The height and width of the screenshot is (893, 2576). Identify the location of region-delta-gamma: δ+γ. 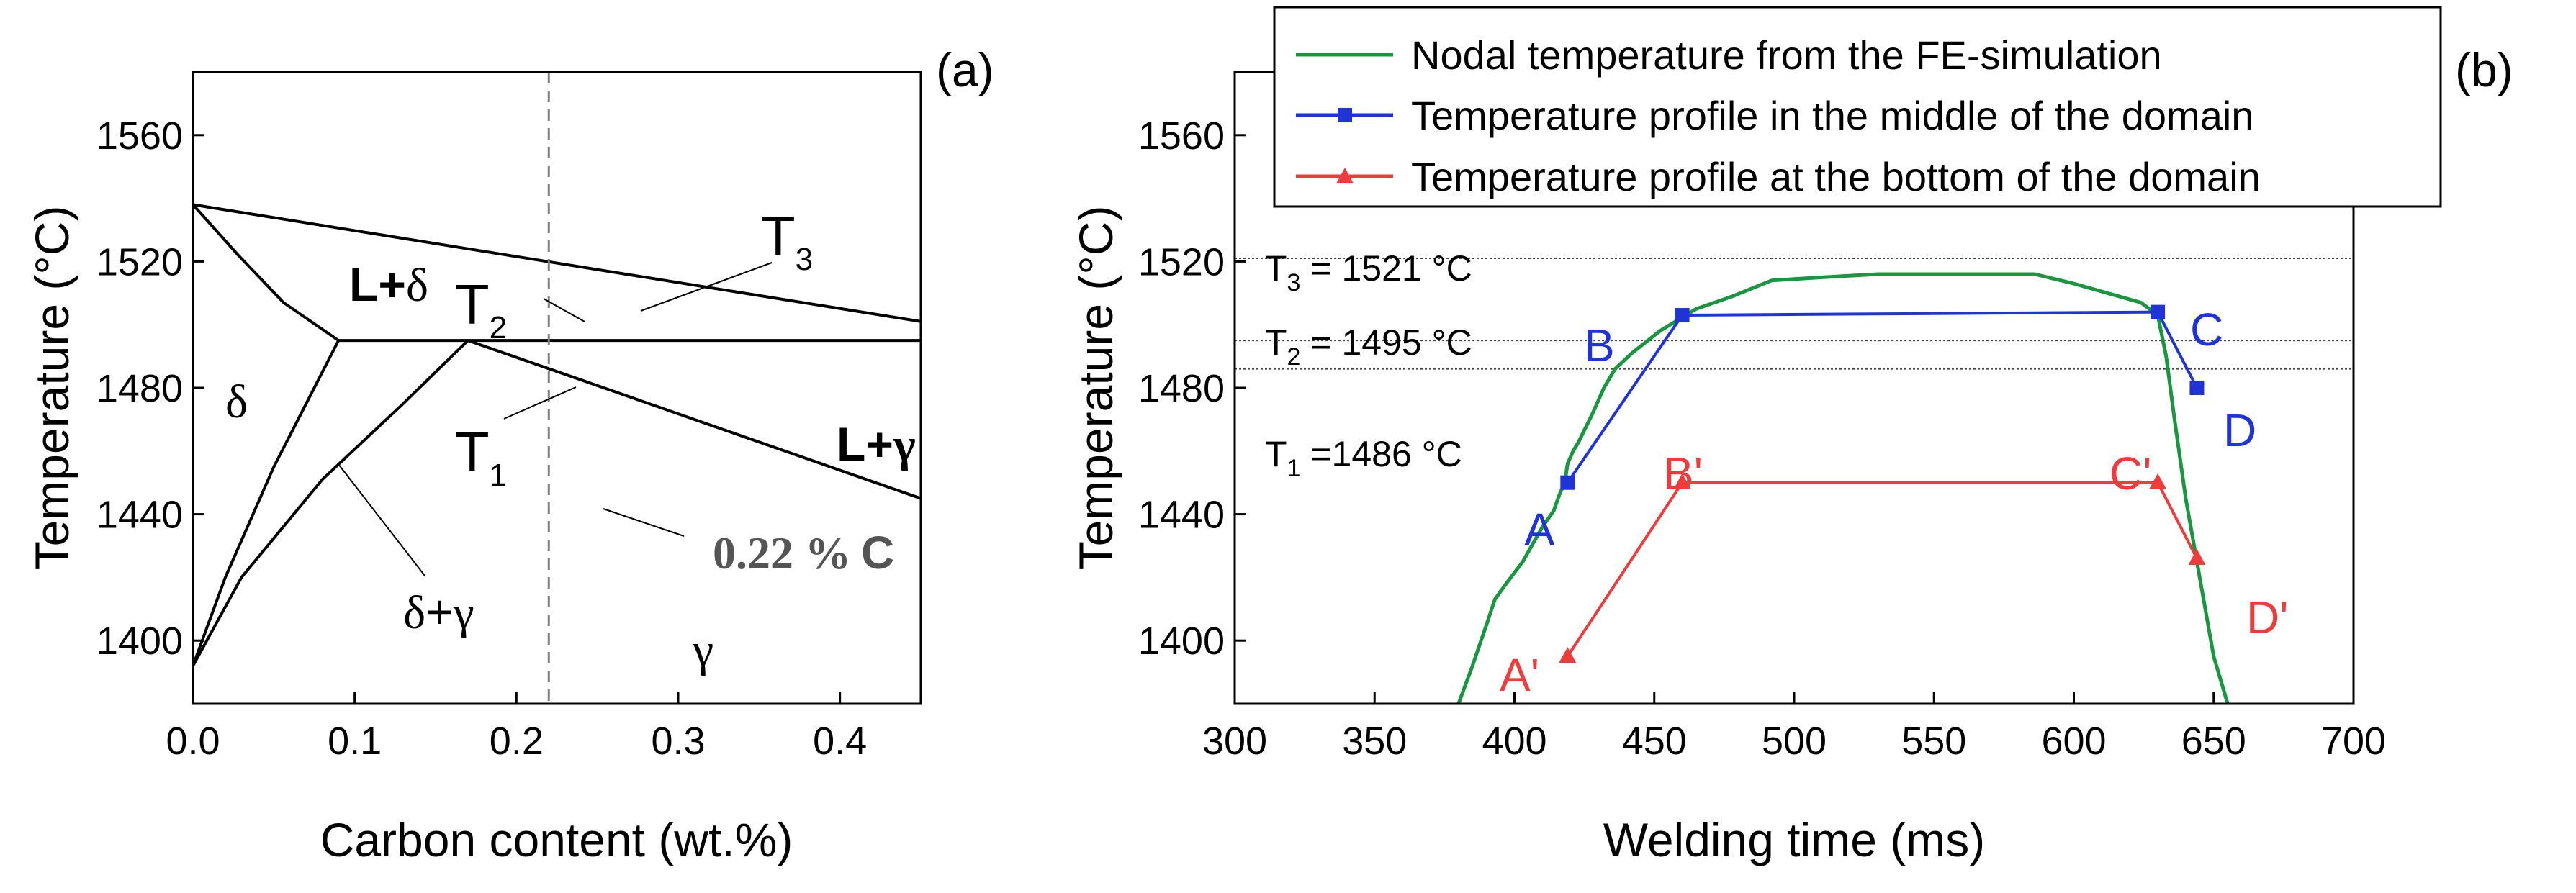
(438, 612).